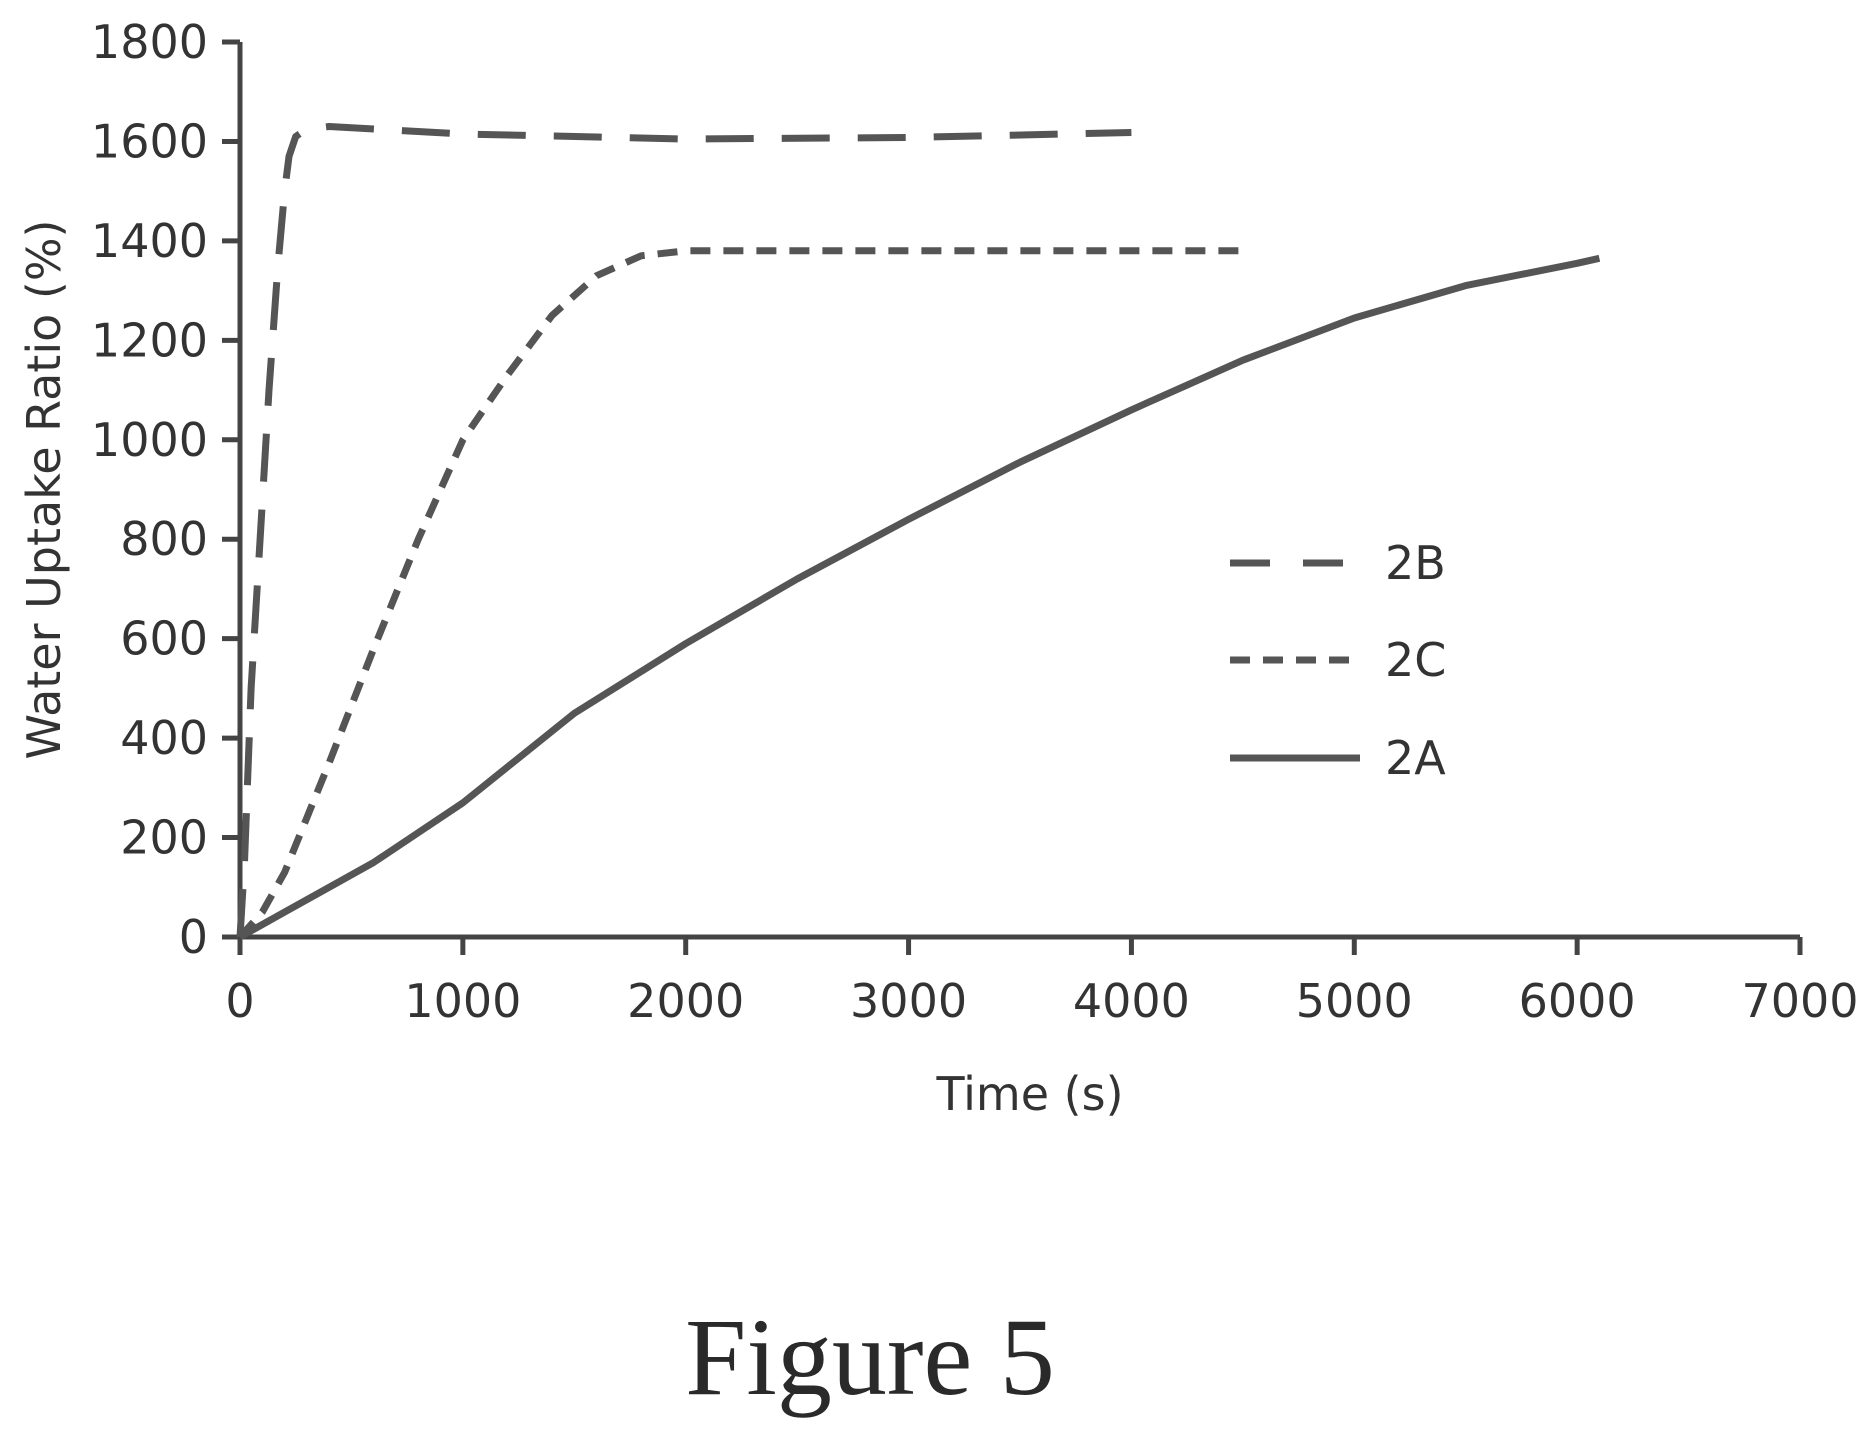 This screenshot has height=1431, width=1875. Describe the element at coordinates (149, 42) in the screenshot. I see `y-tick-label: 1800` at that location.